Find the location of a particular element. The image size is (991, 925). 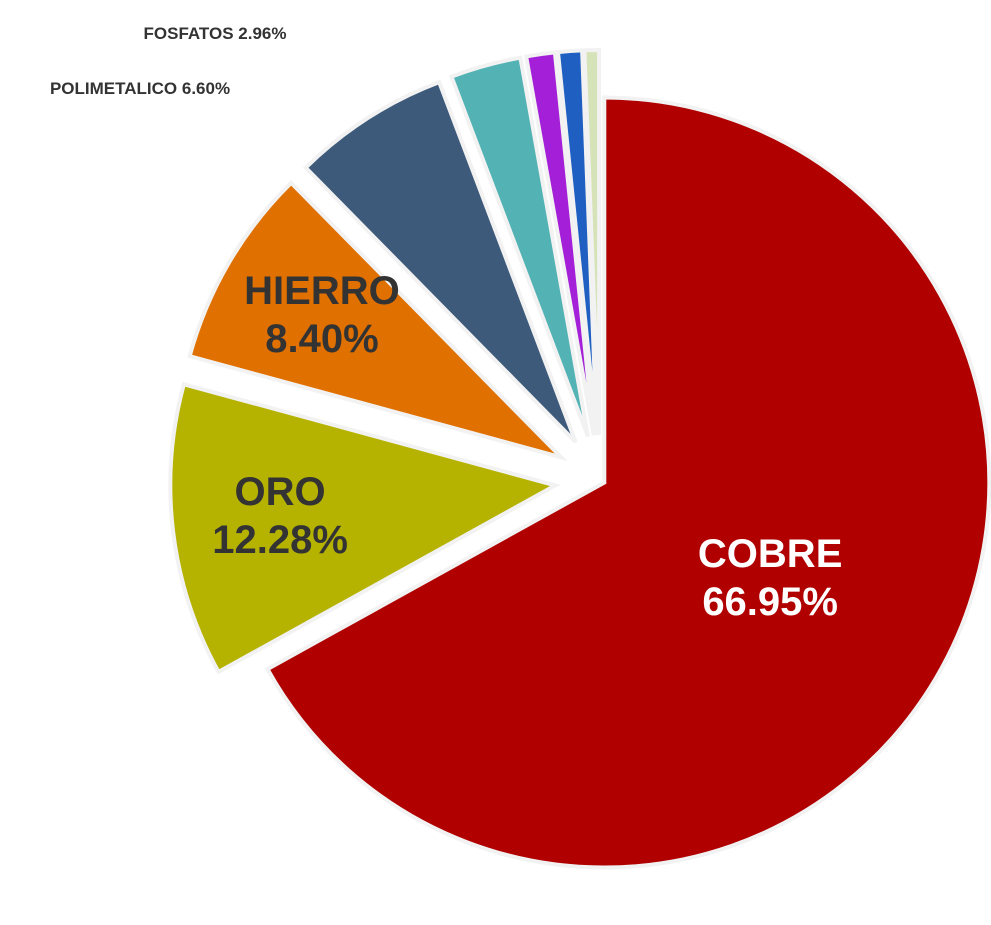

slice-value: 2.96% is located at coordinates (262, 33).